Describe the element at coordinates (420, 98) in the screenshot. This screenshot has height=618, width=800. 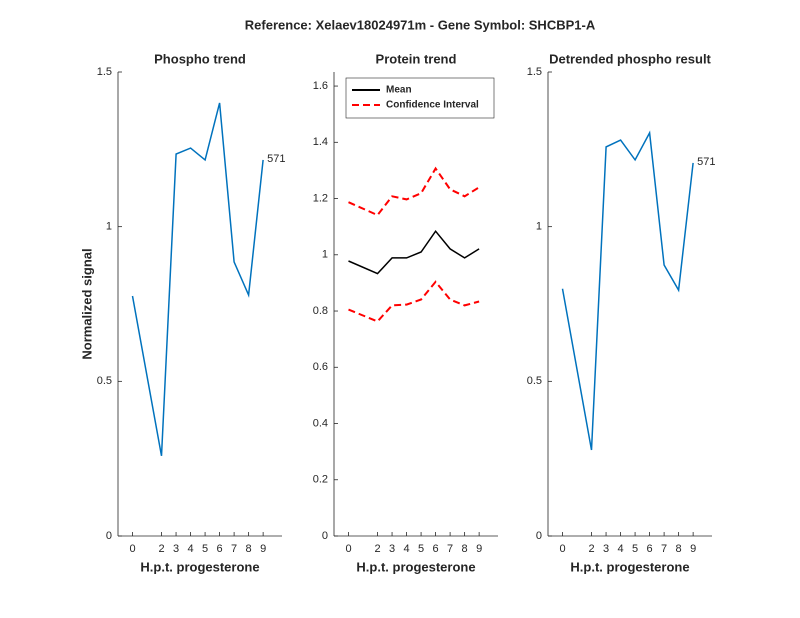
I see `legend-box` at that location.